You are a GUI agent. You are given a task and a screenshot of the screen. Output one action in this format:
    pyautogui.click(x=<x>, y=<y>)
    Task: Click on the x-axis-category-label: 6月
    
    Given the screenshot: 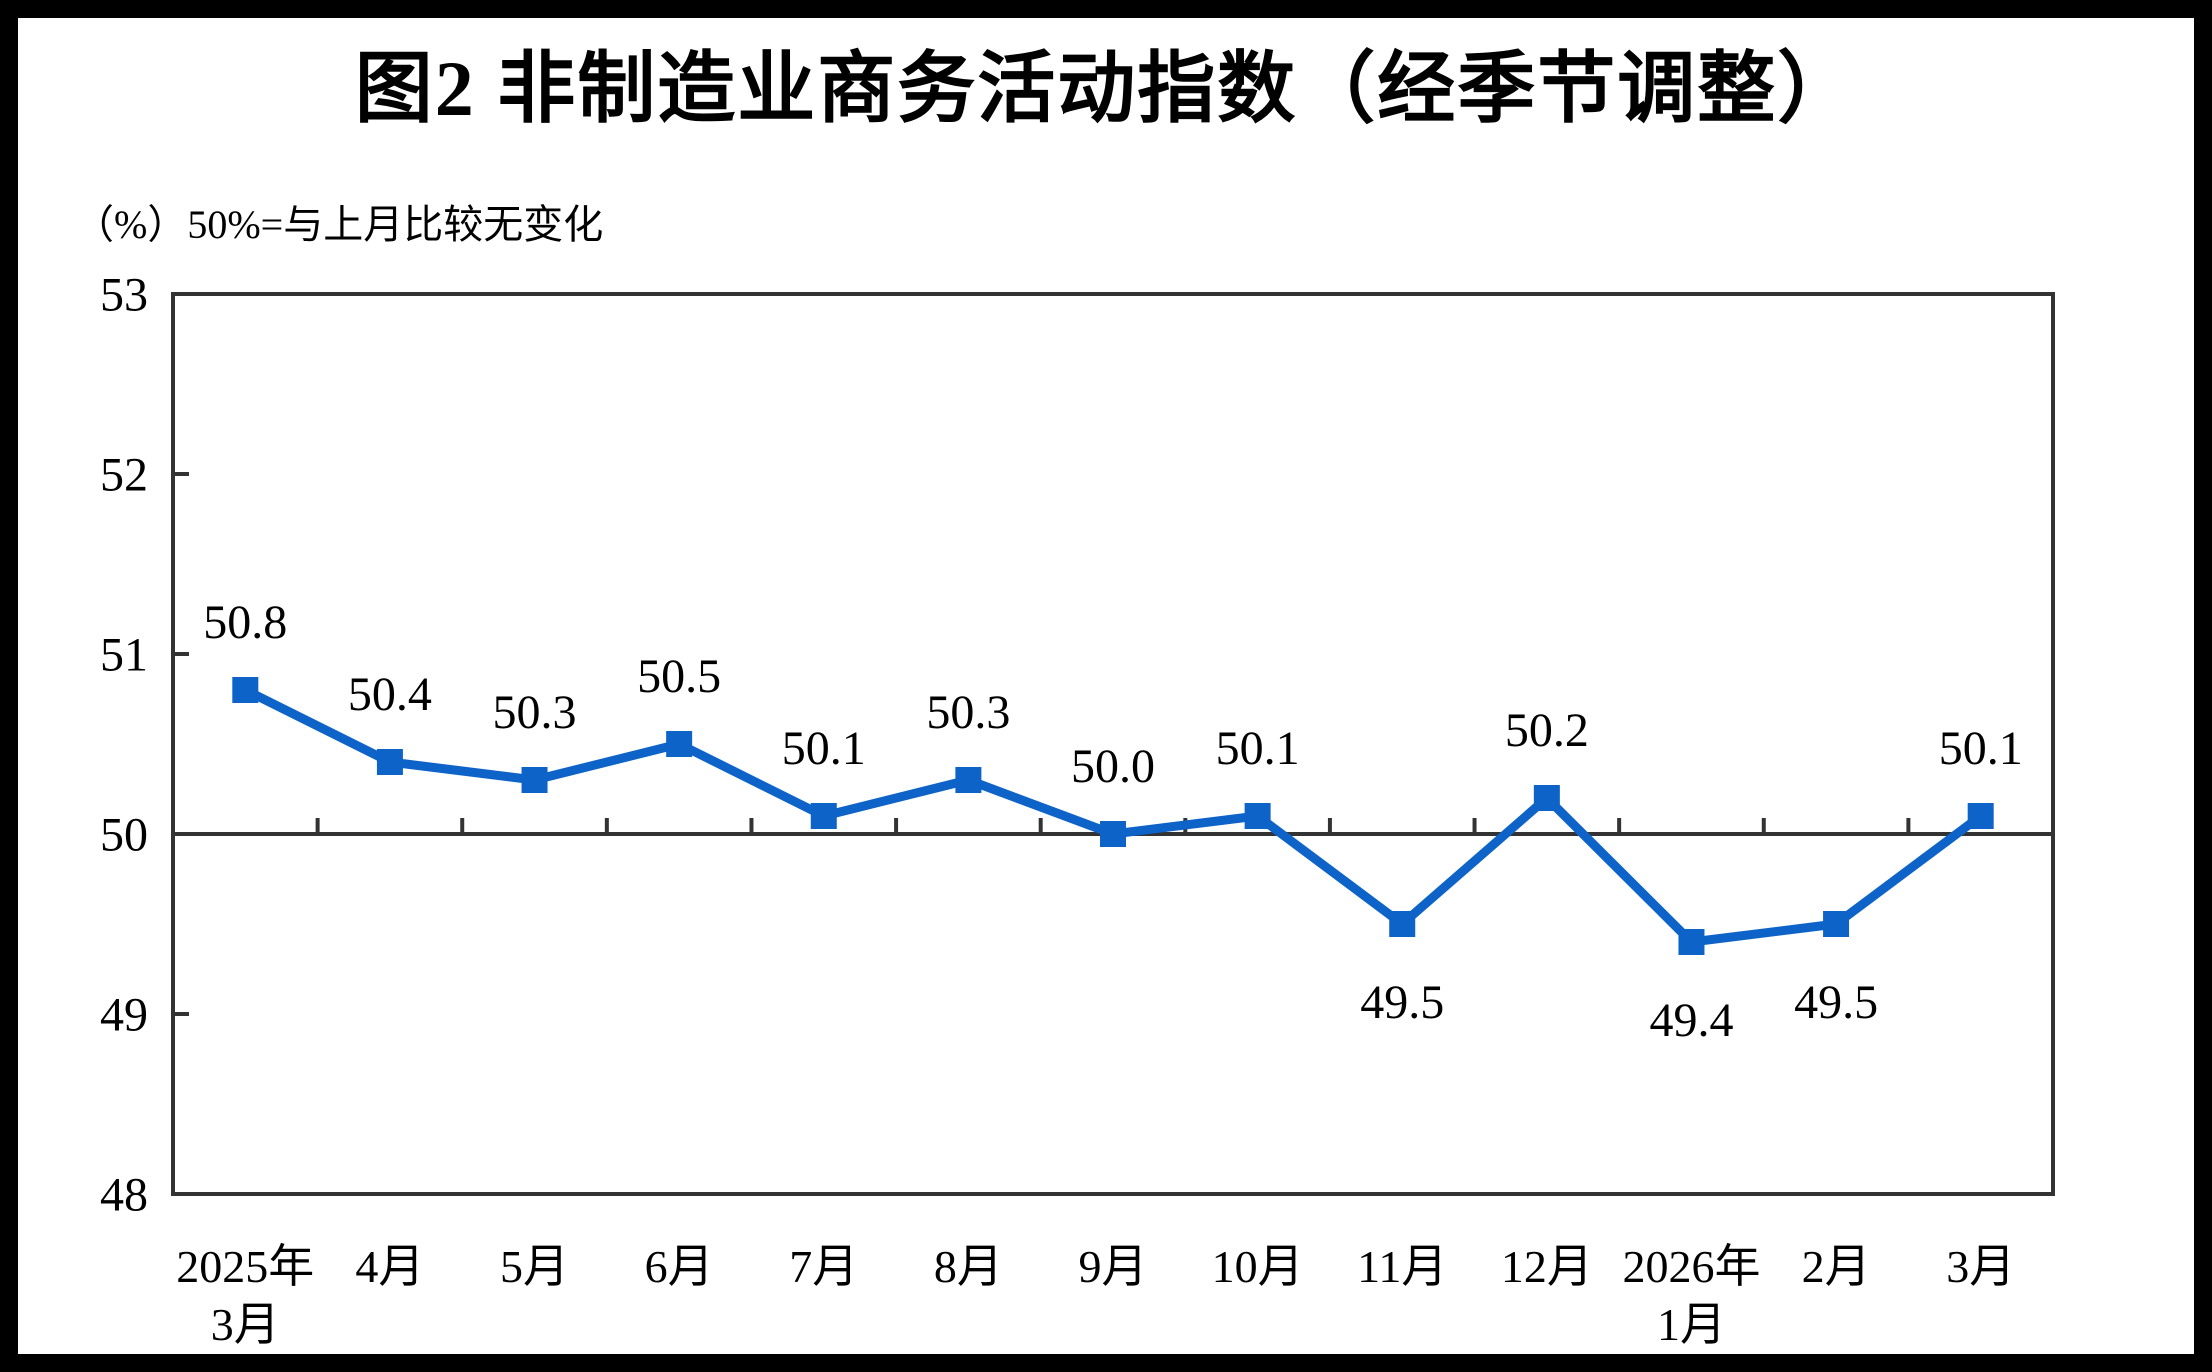 What is the action you would take?
    pyautogui.click(x=679, y=1266)
    